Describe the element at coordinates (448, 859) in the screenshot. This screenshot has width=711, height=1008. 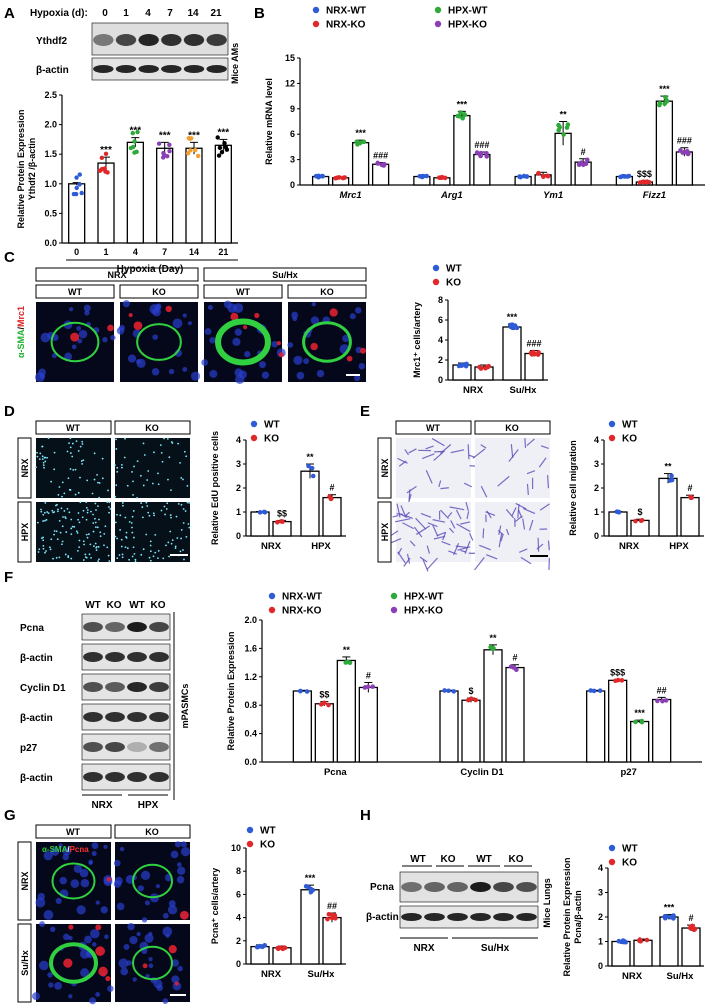
I see `h-lane-ko-1: KO` at that location.